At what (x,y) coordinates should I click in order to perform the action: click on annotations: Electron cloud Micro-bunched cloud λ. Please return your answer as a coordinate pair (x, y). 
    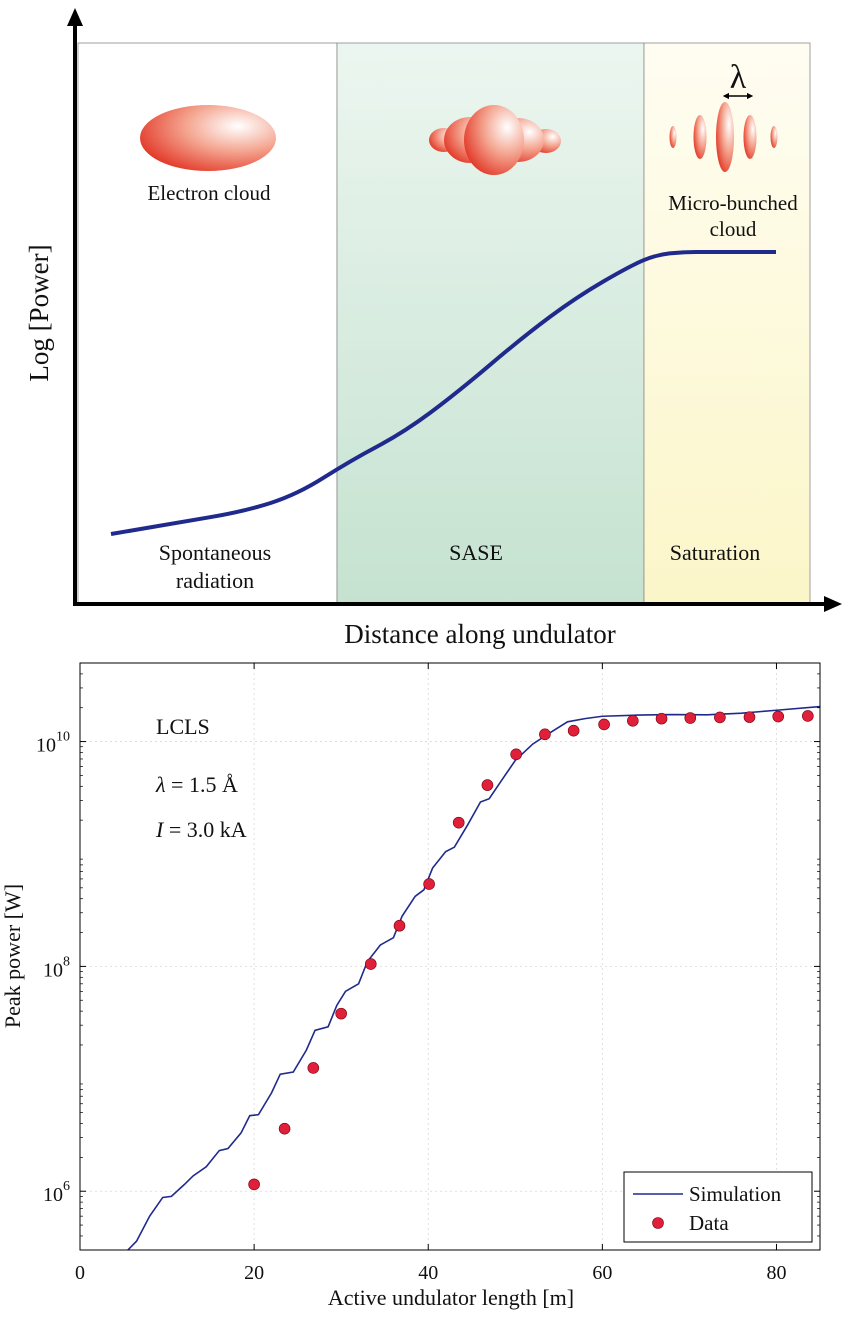
    Looking at the image, I should click on (472, 150).